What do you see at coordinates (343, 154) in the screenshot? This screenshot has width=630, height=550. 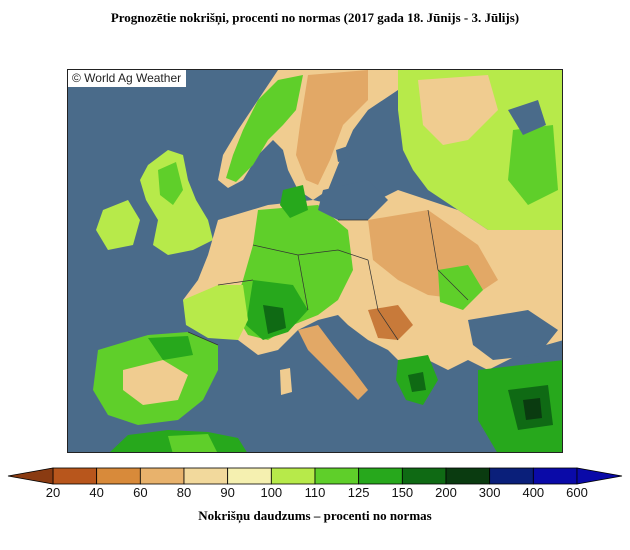 I see `sweden-lake` at bounding box center [343, 154].